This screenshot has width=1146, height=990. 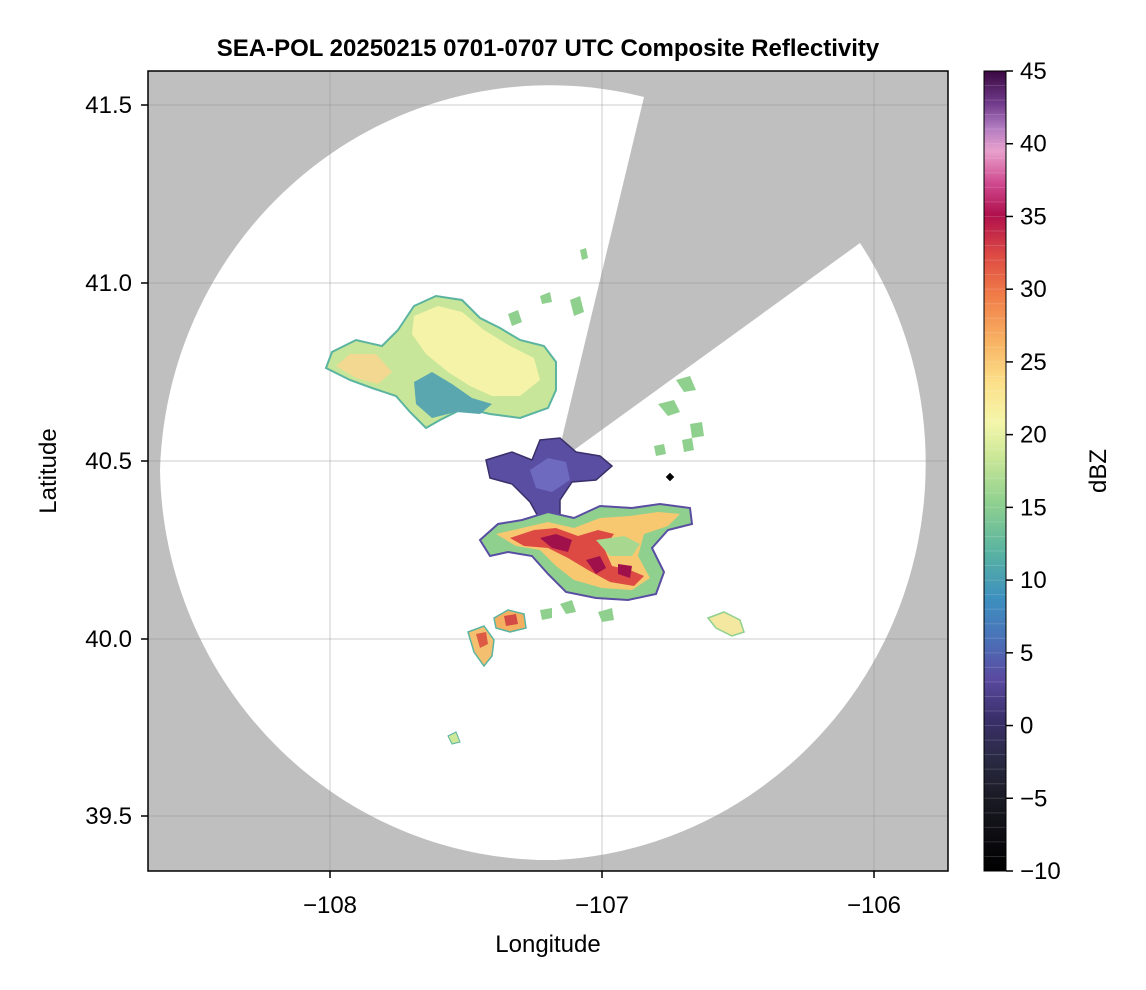 I want to click on colorbar-tick-label: 5, so click(x=1026, y=653).